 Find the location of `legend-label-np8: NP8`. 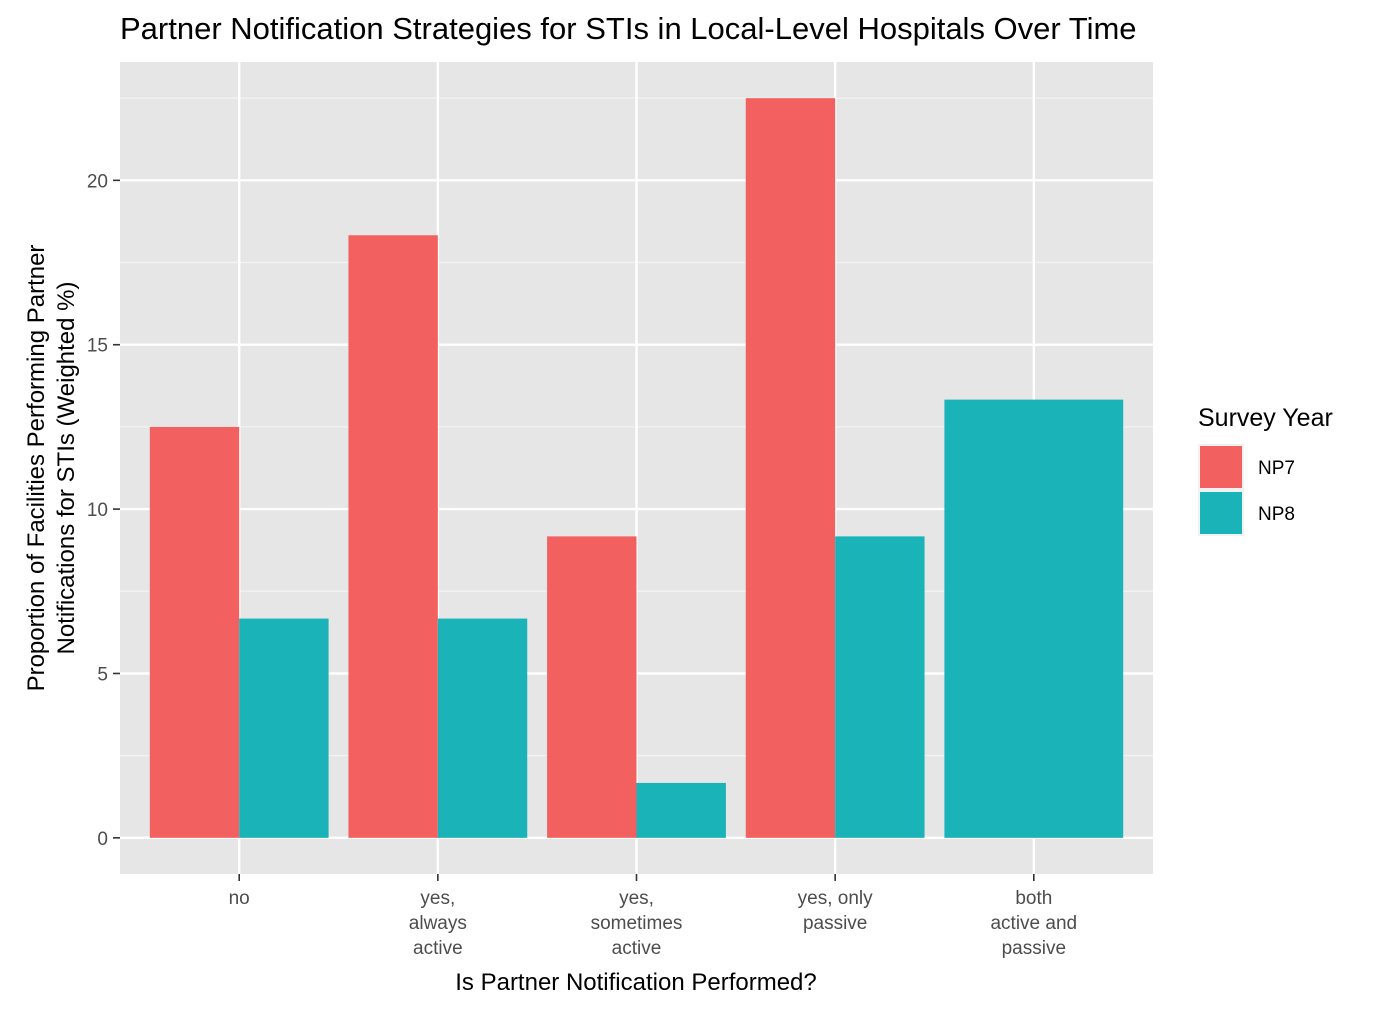

legend-label-np8: NP8 is located at coordinates (1276, 514).